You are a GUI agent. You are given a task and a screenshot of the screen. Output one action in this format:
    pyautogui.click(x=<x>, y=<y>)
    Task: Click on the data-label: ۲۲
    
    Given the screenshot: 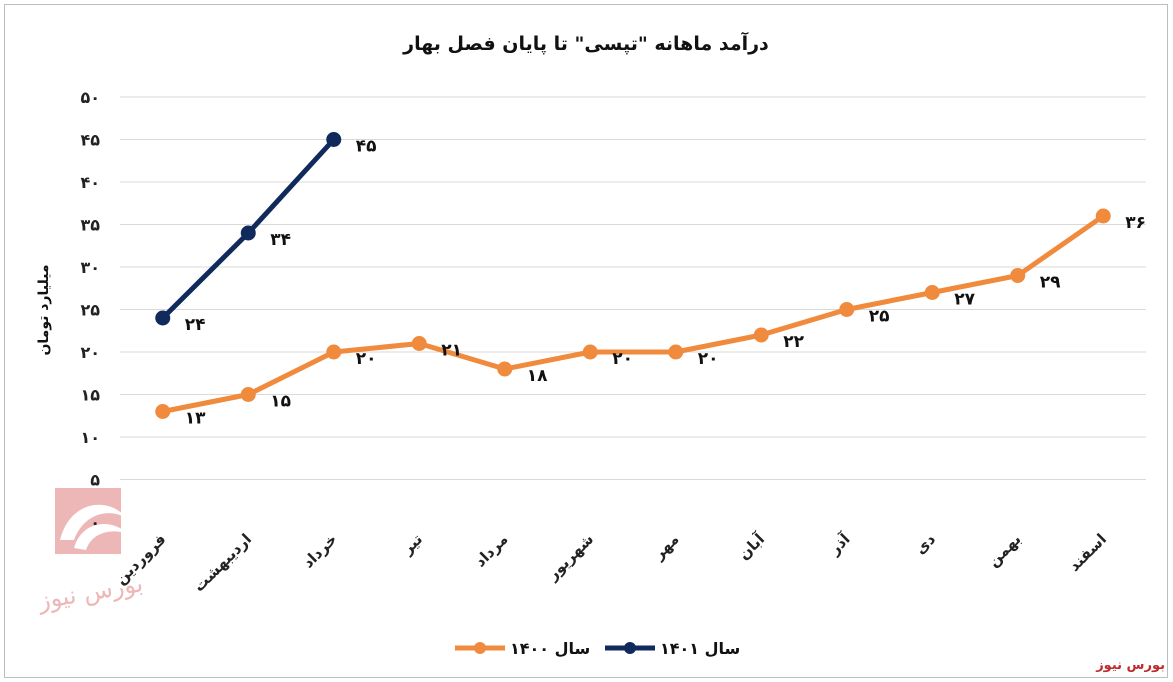 What is the action you would take?
    pyautogui.click(x=793, y=342)
    